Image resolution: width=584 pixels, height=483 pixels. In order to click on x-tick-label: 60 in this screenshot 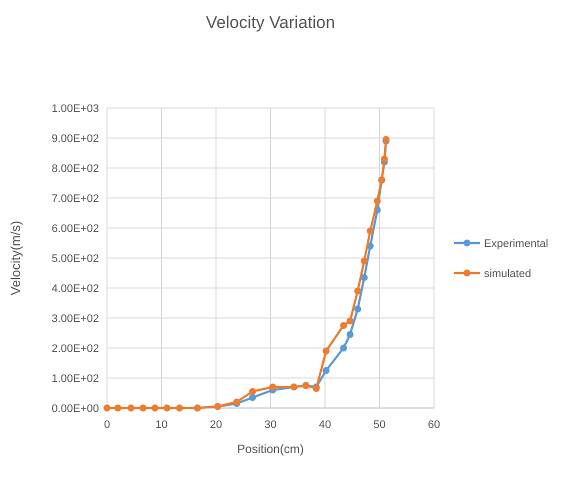, I will do `click(434, 425)`.